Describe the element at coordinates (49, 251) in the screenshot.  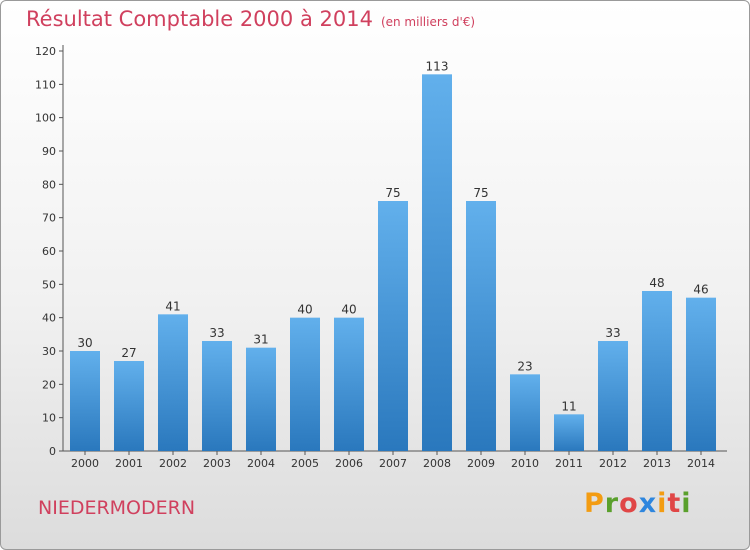
I see `y-tick-label: 60` at that location.